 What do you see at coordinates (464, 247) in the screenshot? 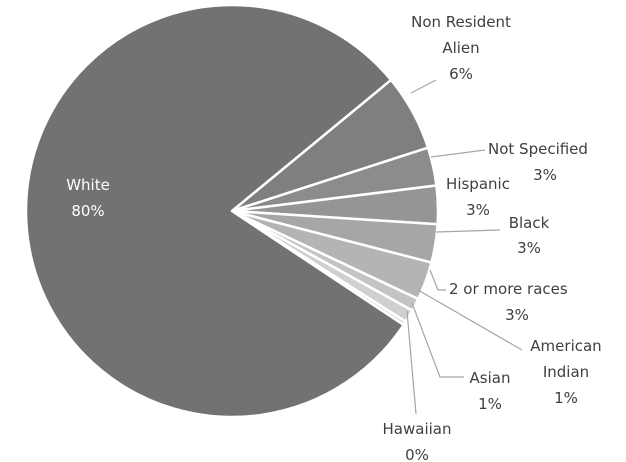
I see `leader-lines` at bounding box center [464, 247].